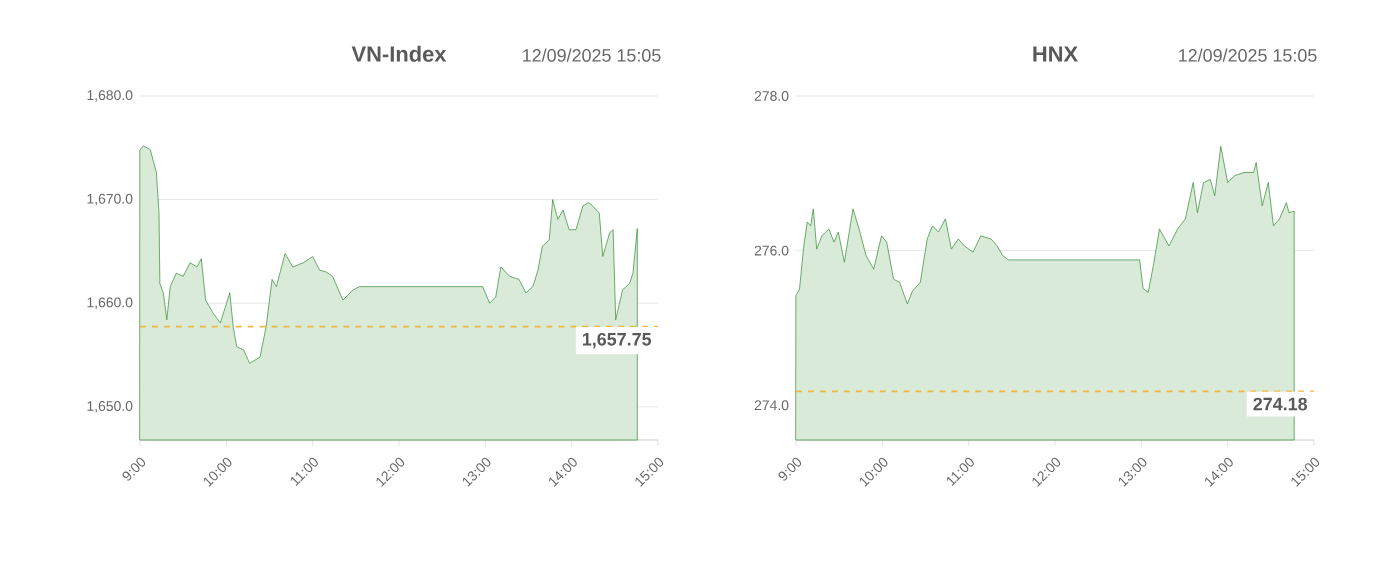 Image resolution: width=1398 pixels, height=580 pixels. I want to click on chart-title: VN-Index, so click(399, 53).